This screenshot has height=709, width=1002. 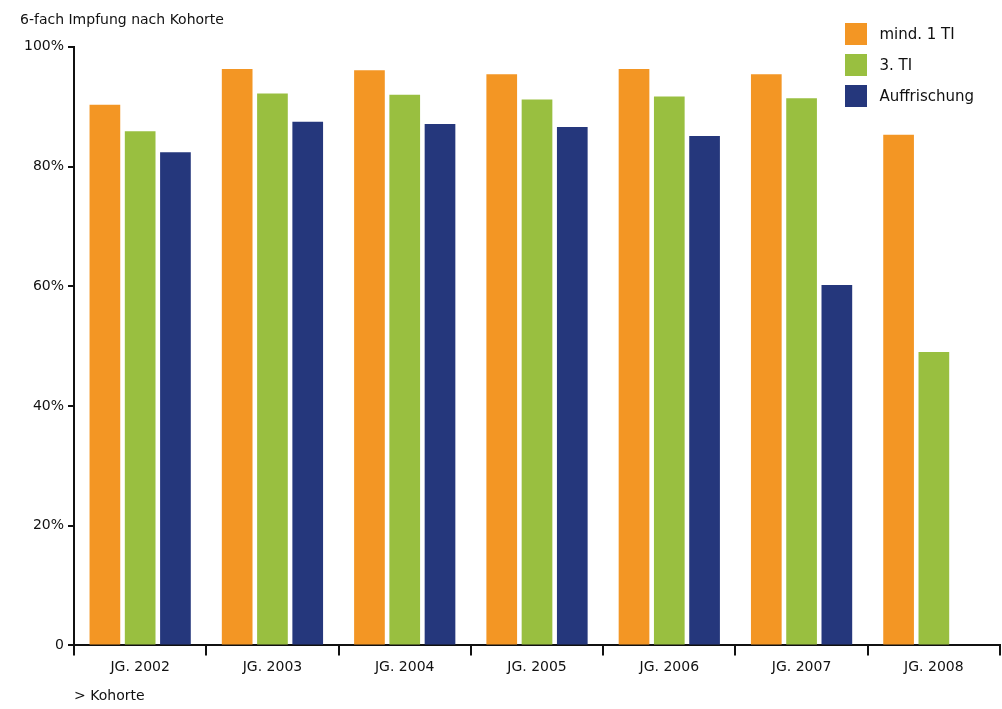 What do you see at coordinates (917, 33) in the screenshot?
I see `legend-label: mind. 1 TI` at bounding box center [917, 33].